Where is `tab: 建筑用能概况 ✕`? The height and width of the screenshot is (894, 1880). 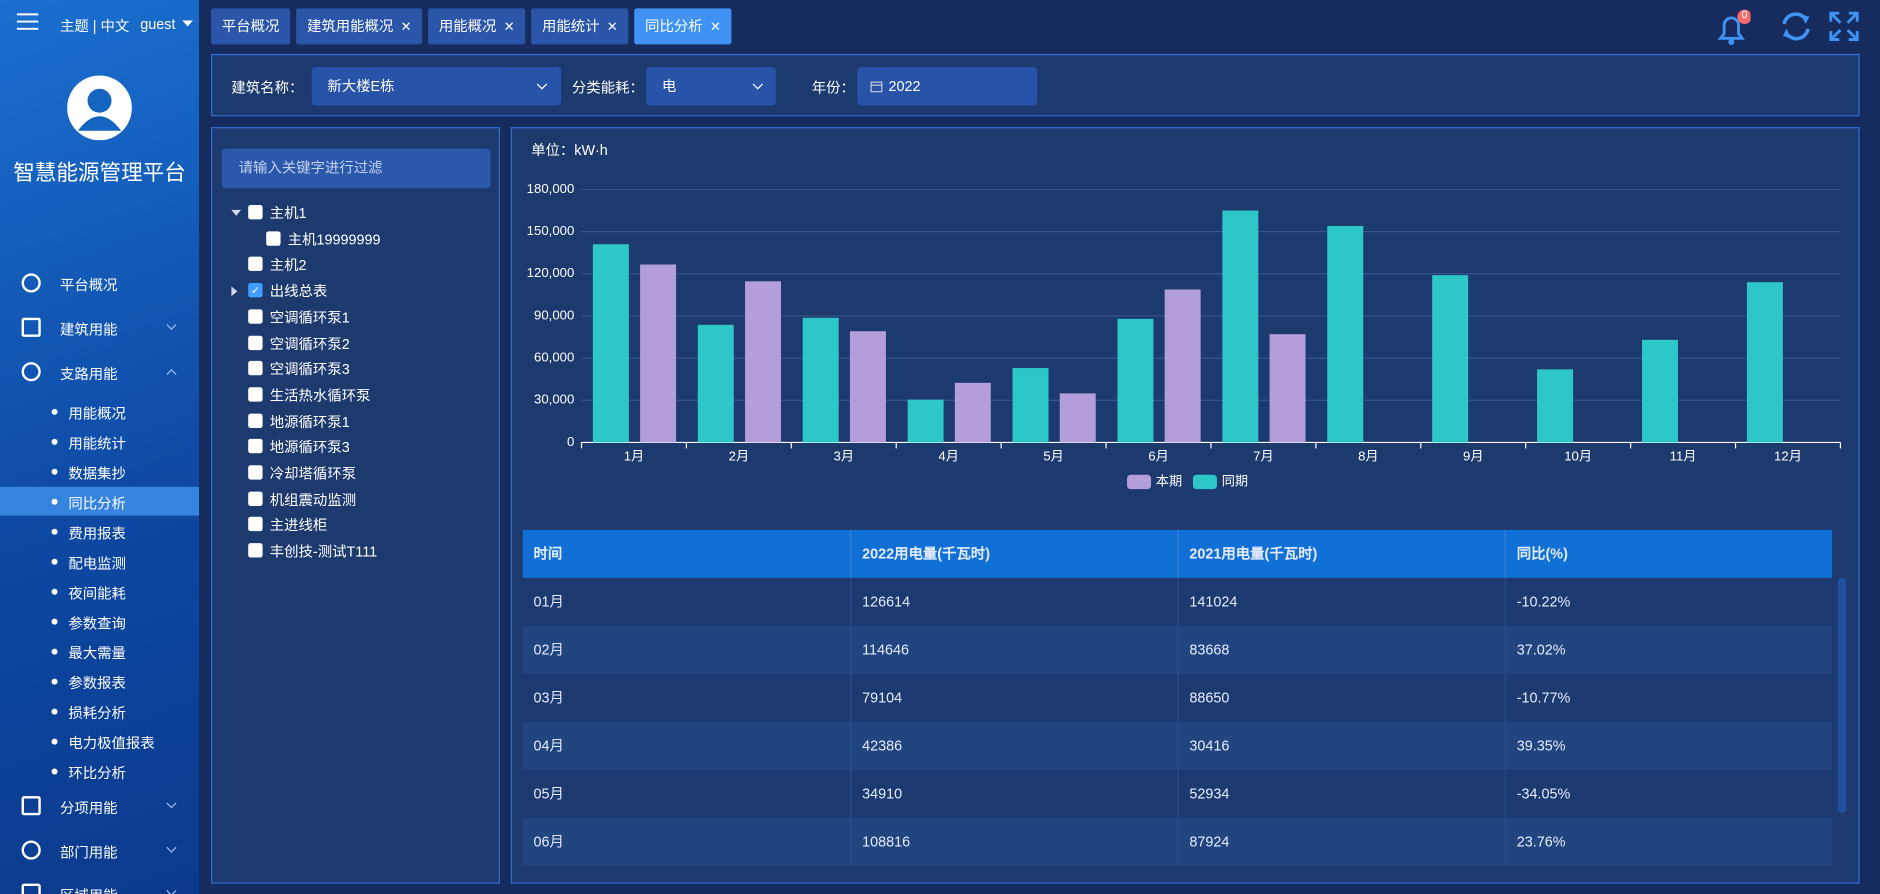 tab: 建筑用能概况 ✕ is located at coordinates (359, 26).